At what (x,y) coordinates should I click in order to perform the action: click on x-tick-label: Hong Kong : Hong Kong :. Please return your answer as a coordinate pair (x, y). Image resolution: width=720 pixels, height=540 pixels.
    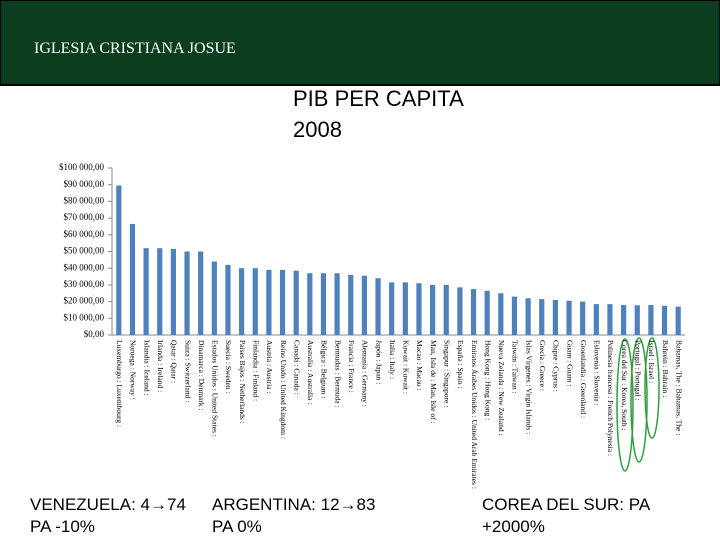
    Looking at the image, I should click on (487, 380).